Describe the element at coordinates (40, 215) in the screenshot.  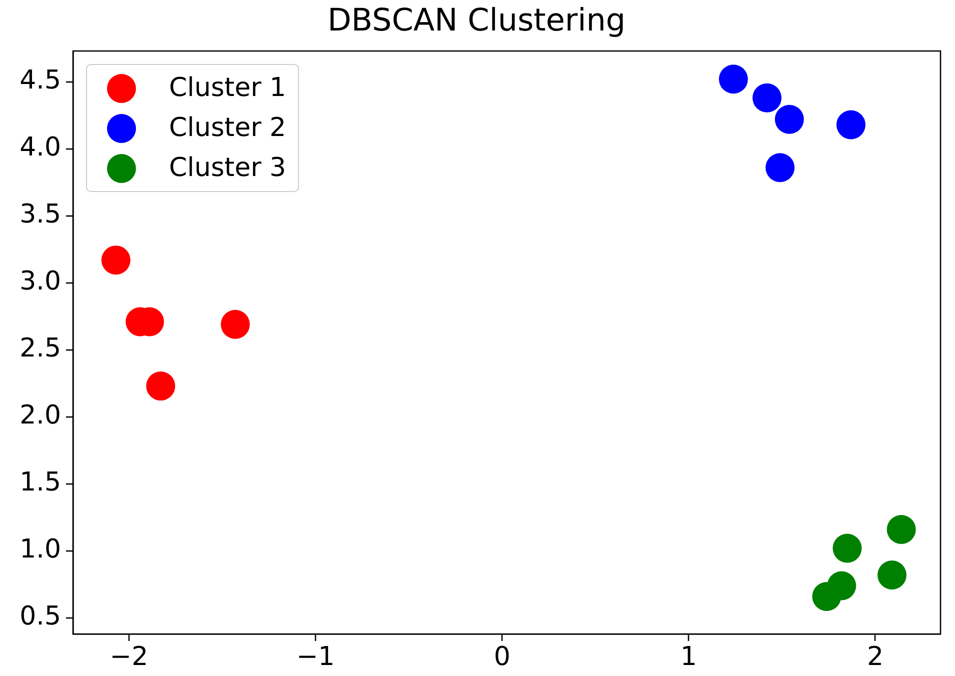
I see `y-tick-label: 3.5` at that location.